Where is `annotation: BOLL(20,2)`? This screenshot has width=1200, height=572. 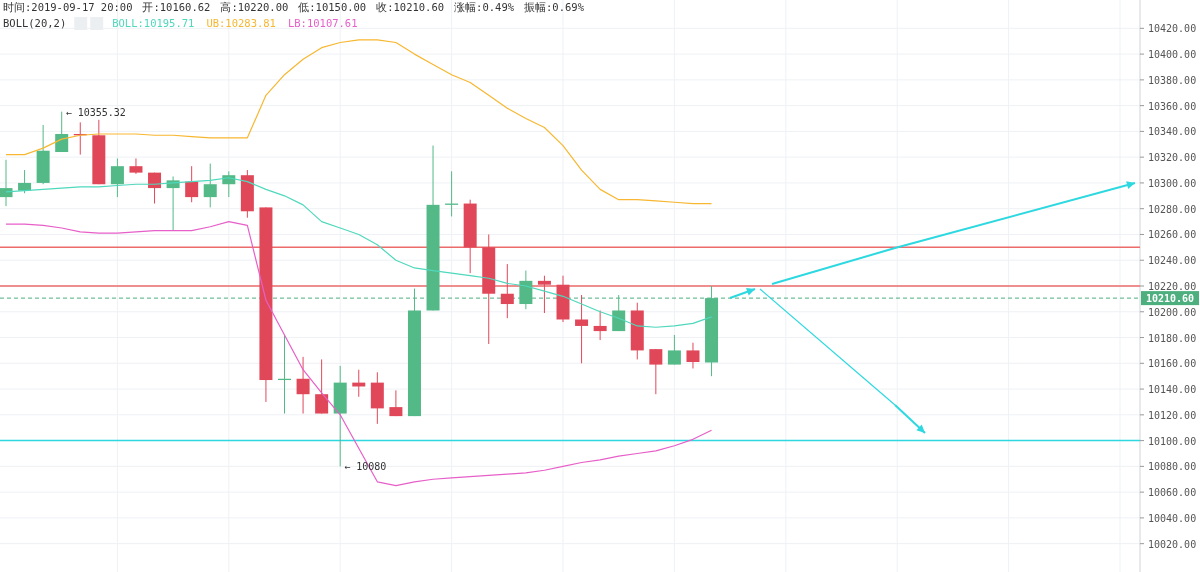 annotation: BOLL(20,2) is located at coordinates (35, 23).